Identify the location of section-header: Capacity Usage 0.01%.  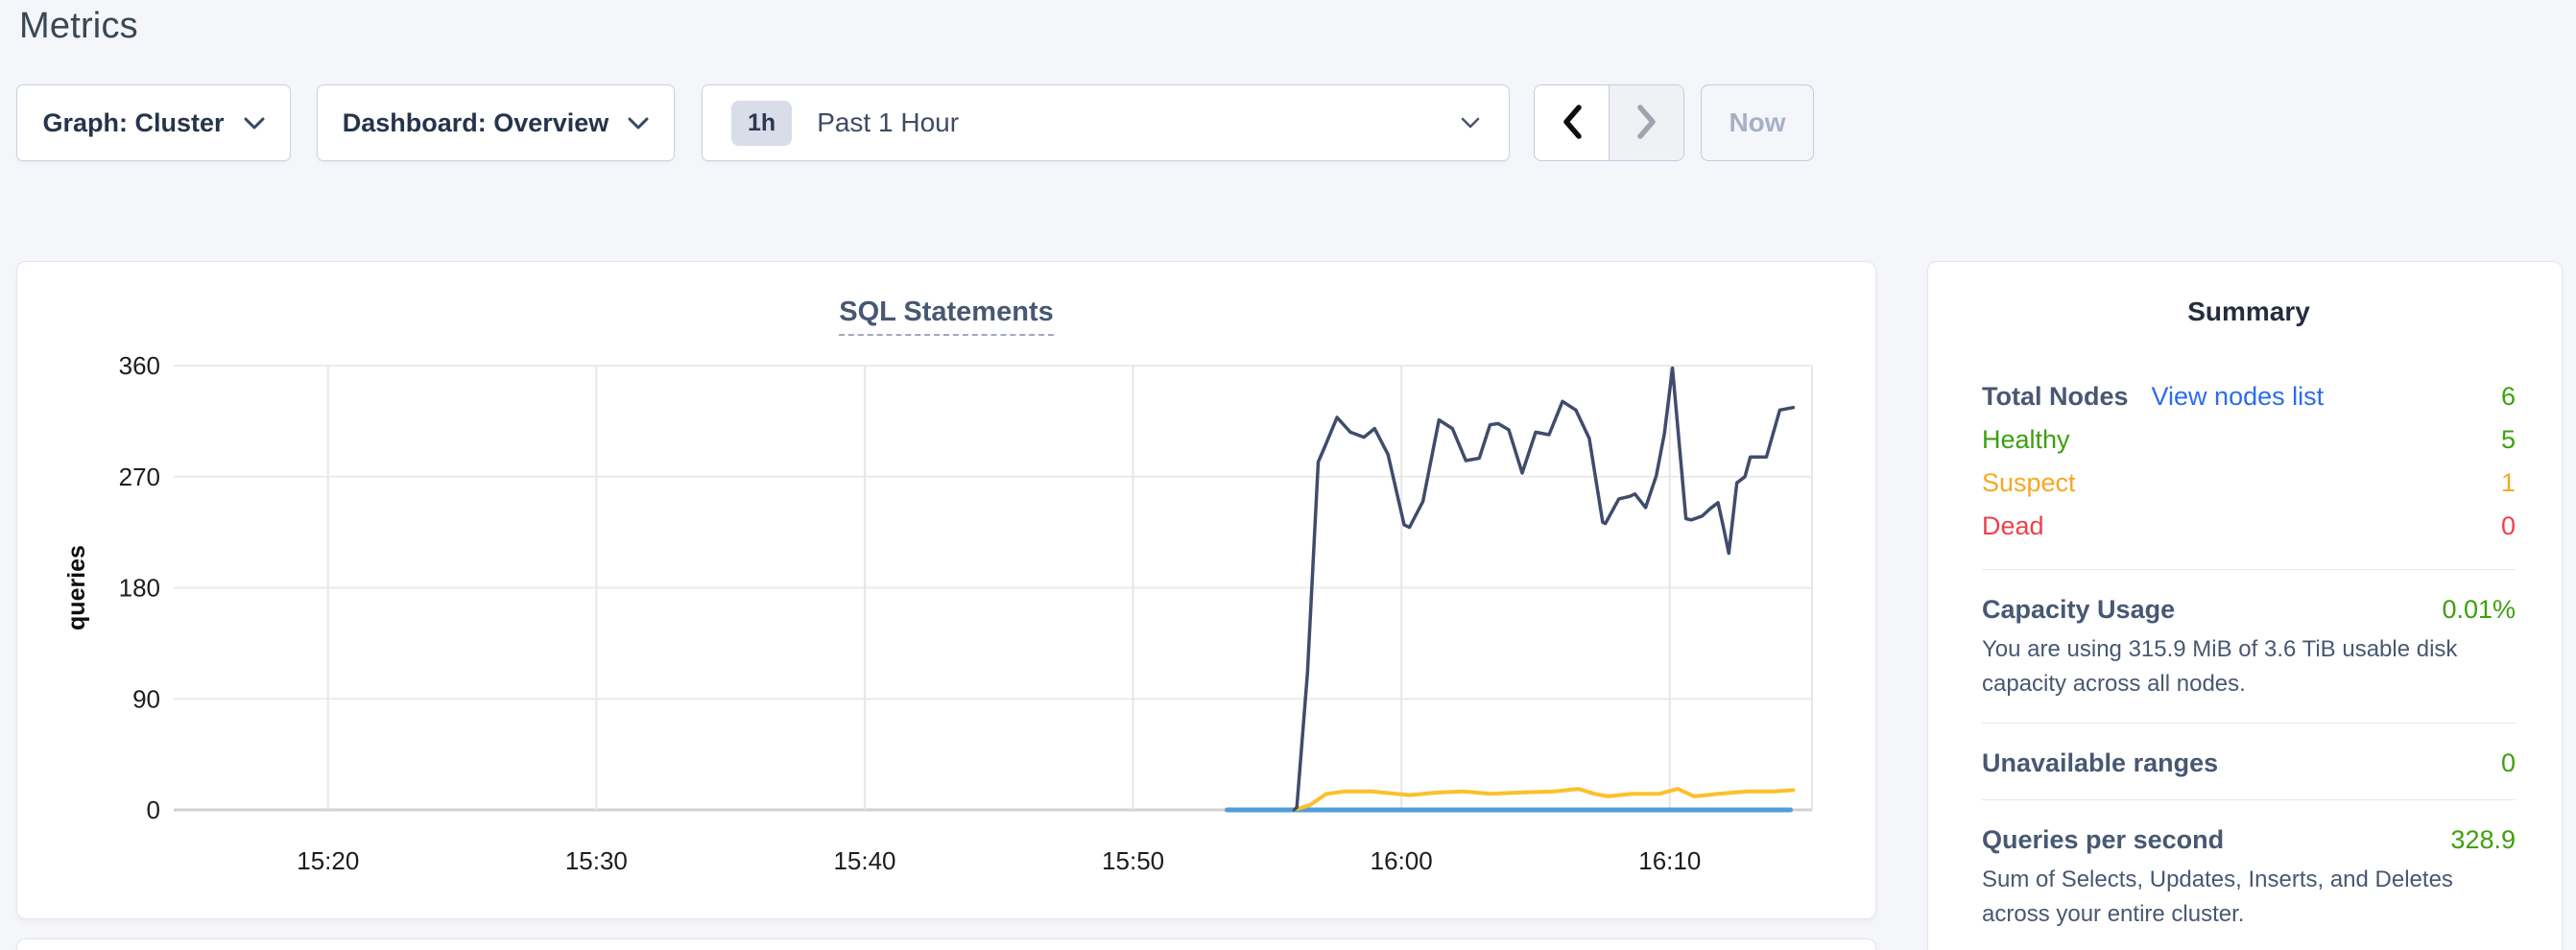
(2249, 610).